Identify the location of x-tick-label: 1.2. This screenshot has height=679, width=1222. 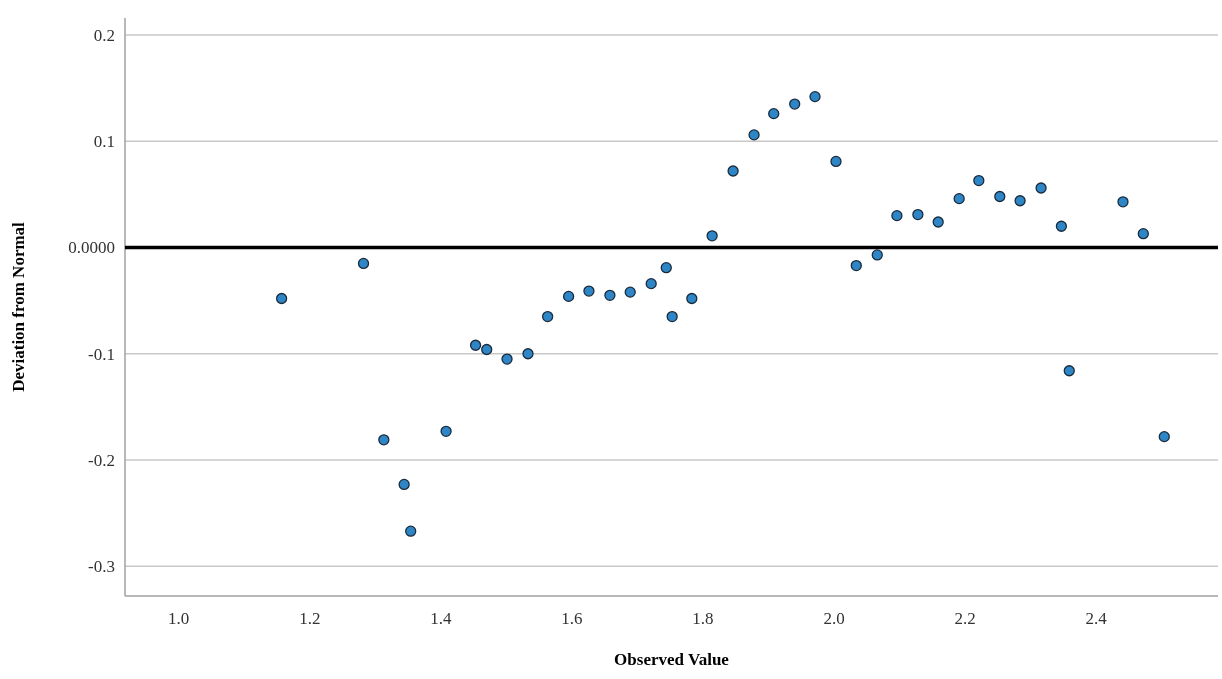
(310, 618).